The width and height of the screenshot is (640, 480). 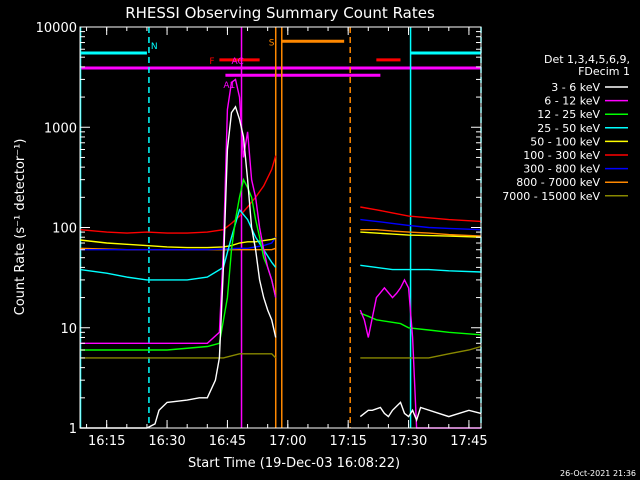 What do you see at coordinates (558, 182) in the screenshot?
I see `legend-entry: 800 - 7000 keV` at bounding box center [558, 182].